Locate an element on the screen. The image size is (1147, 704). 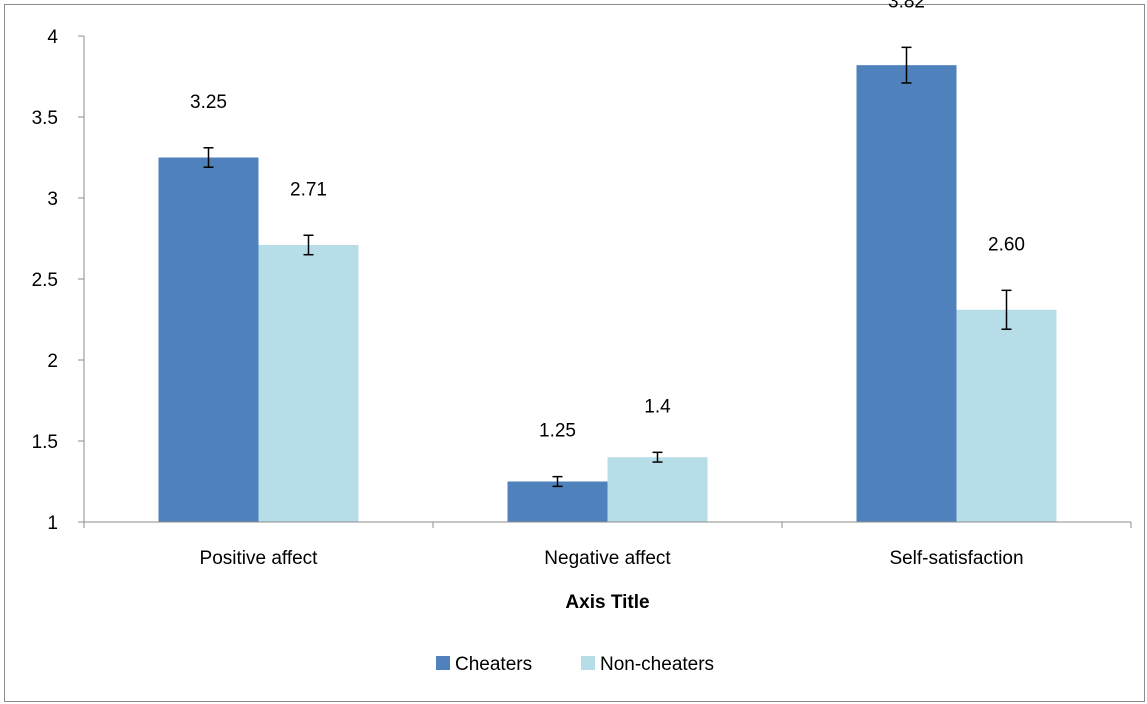
x-tick-label: Positive affect is located at coordinates (259, 558).